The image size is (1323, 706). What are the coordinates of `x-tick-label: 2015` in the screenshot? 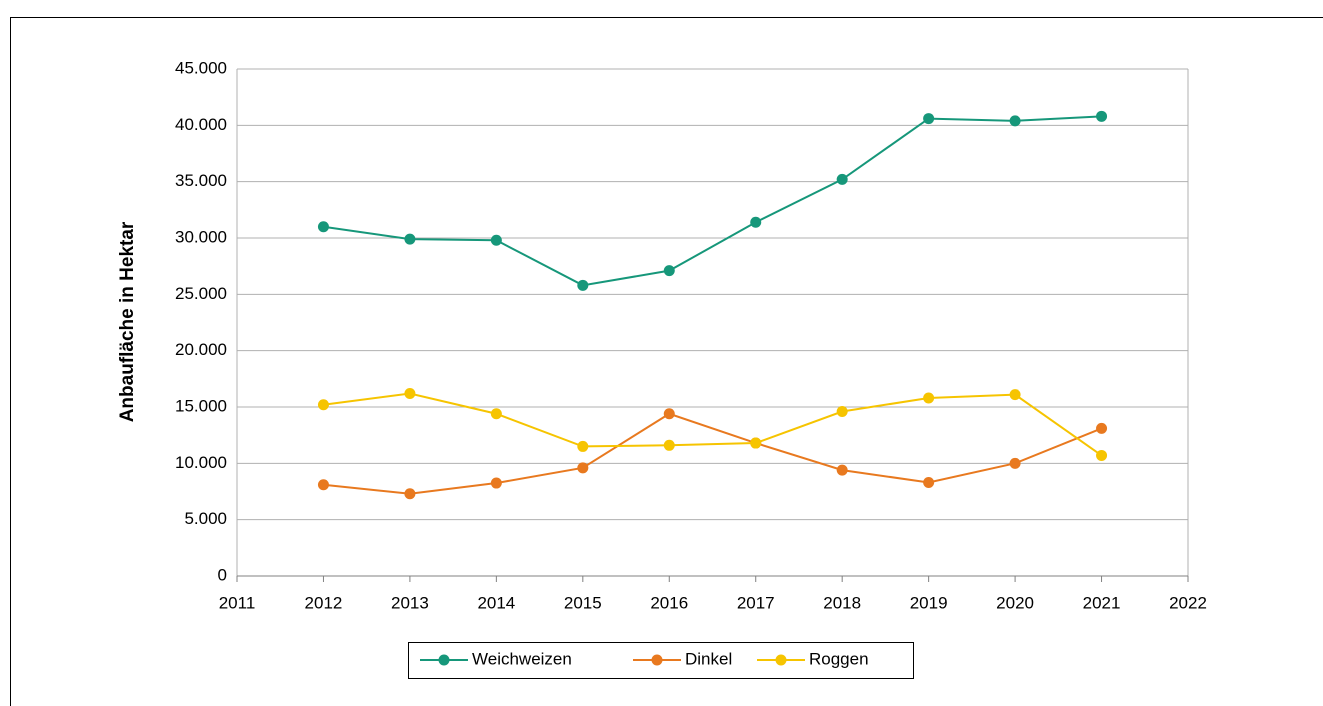 It's located at (583, 602).